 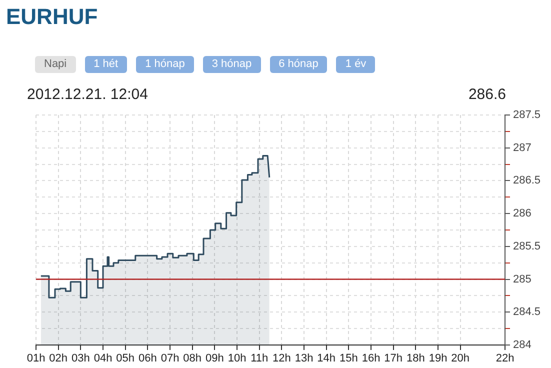 What do you see at coordinates (348, 358) in the screenshot?
I see `x-tick-label: 15h` at bounding box center [348, 358].